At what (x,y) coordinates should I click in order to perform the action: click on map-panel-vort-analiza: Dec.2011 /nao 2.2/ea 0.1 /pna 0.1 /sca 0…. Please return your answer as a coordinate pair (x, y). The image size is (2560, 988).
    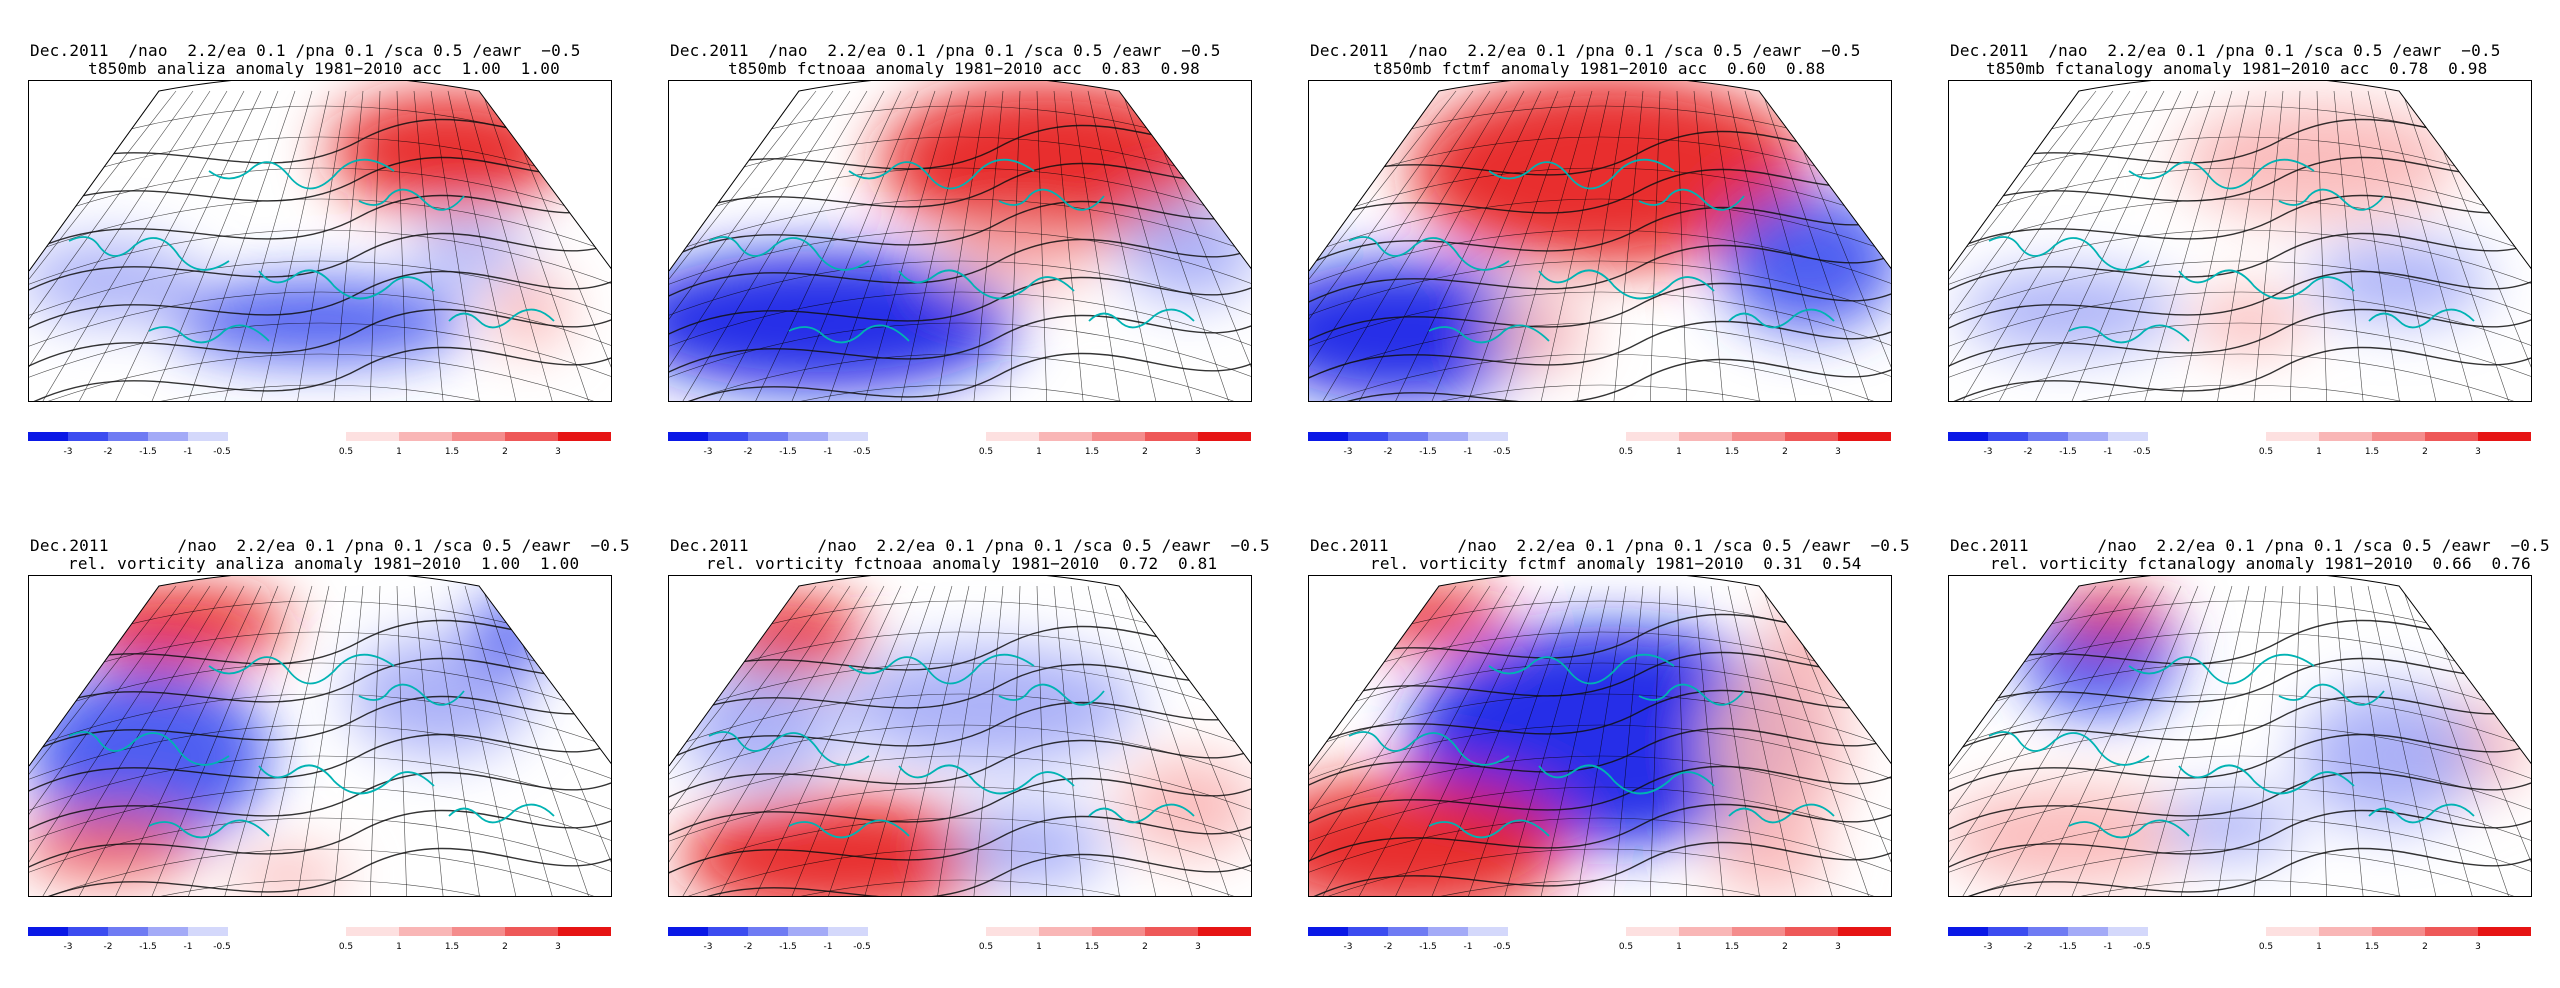
    Looking at the image, I should click on (324, 757).